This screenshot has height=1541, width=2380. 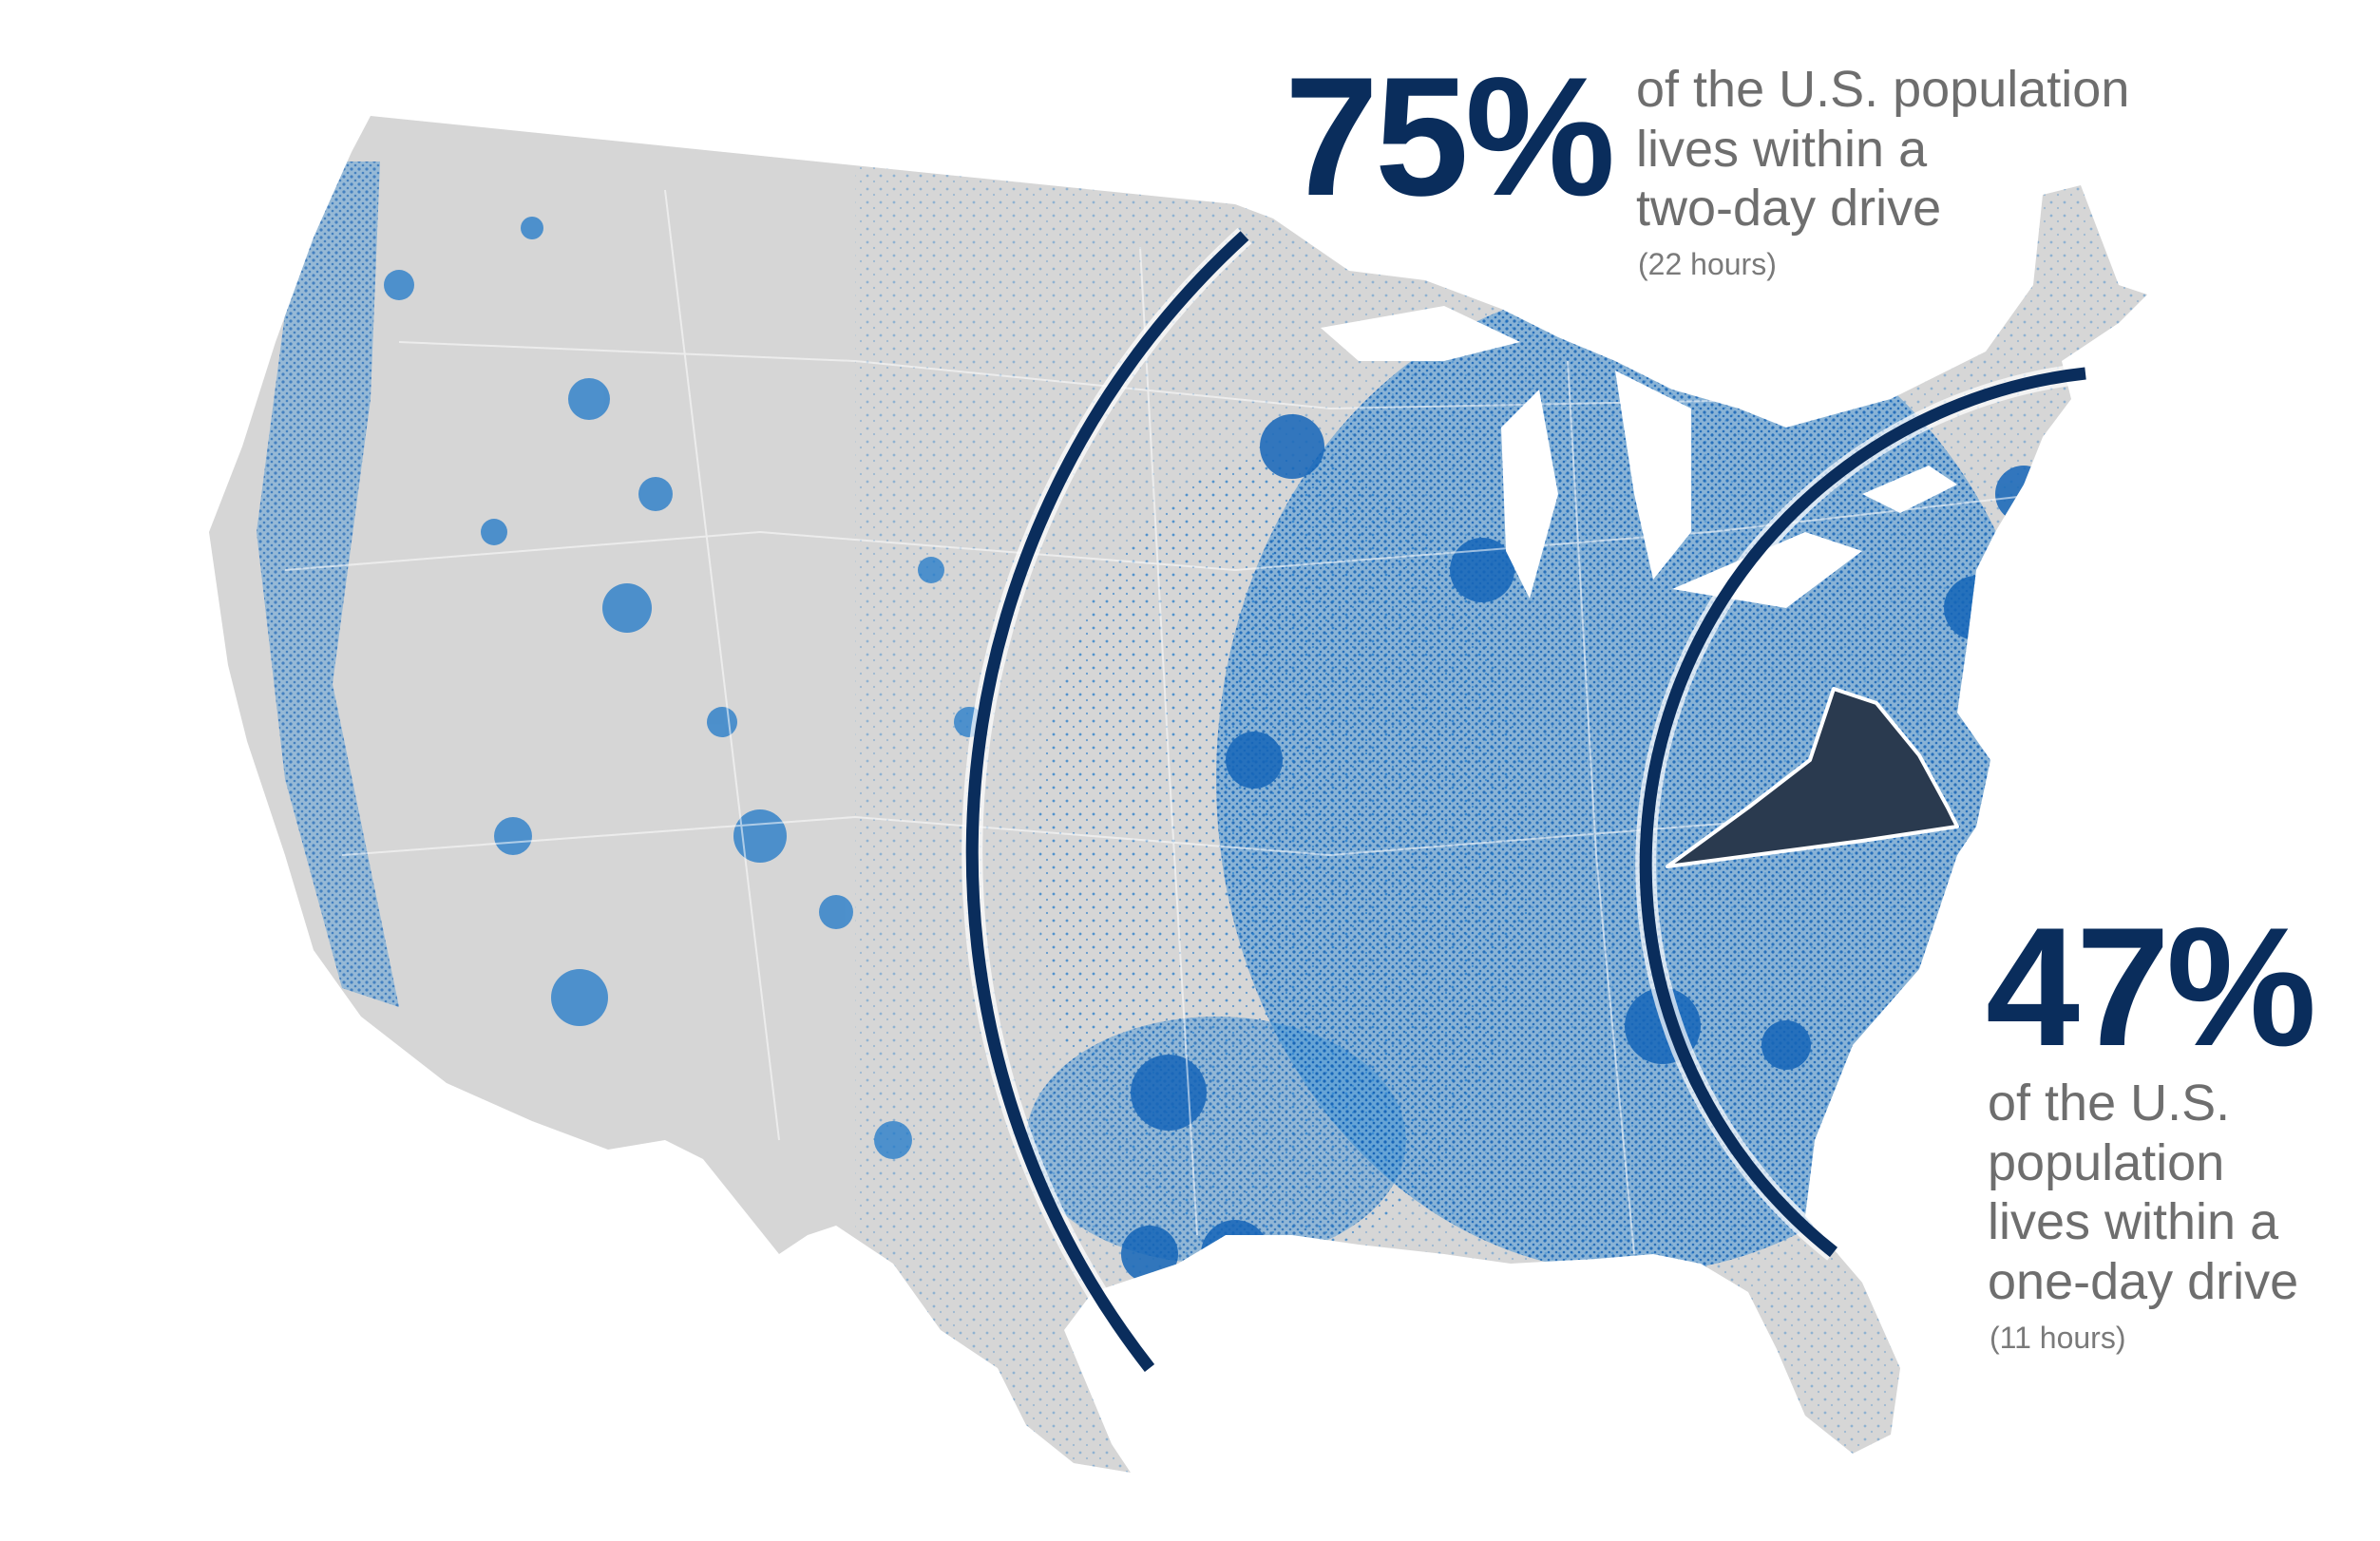 I want to click on one-day-percent: 47%, so click(x=2151, y=986).